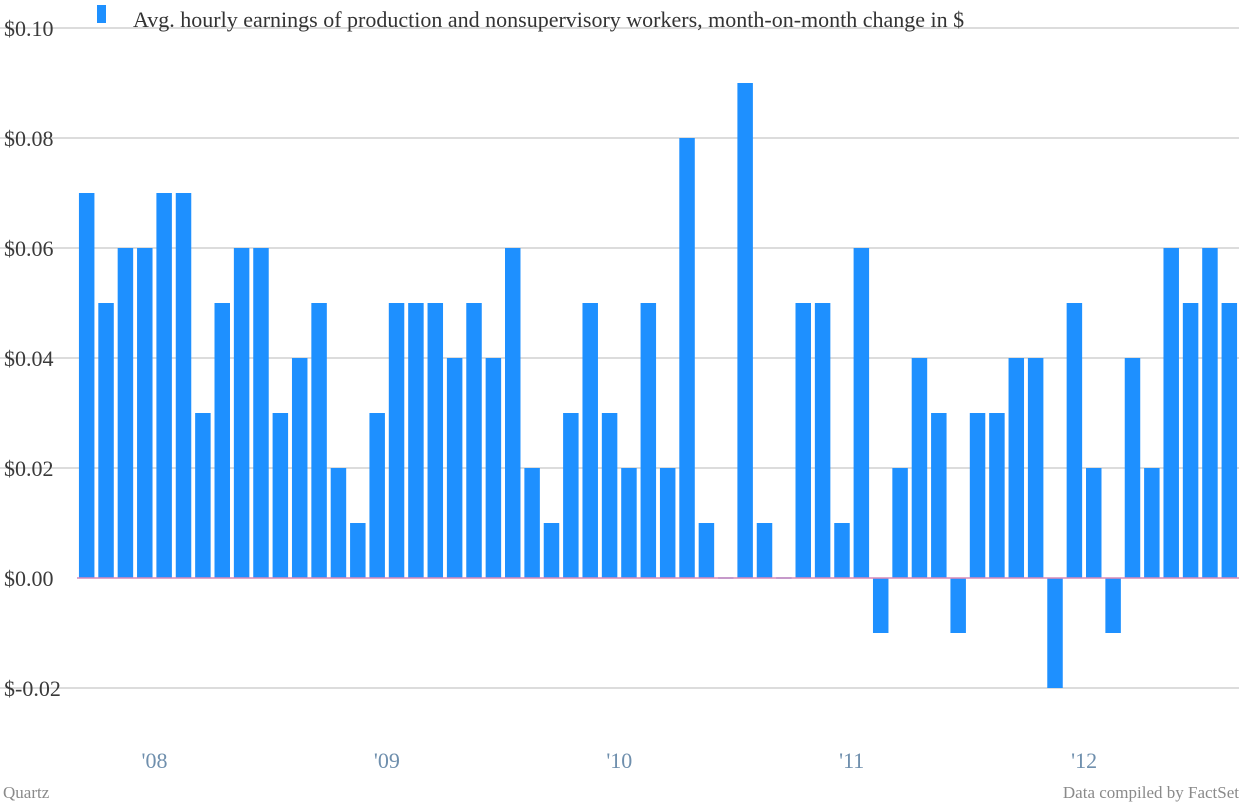 This screenshot has height=807, width=1243. What do you see at coordinates (29, 248) in the screenshot?
I see `y-tick-label: $0.06` at bounding box center [29, 248].